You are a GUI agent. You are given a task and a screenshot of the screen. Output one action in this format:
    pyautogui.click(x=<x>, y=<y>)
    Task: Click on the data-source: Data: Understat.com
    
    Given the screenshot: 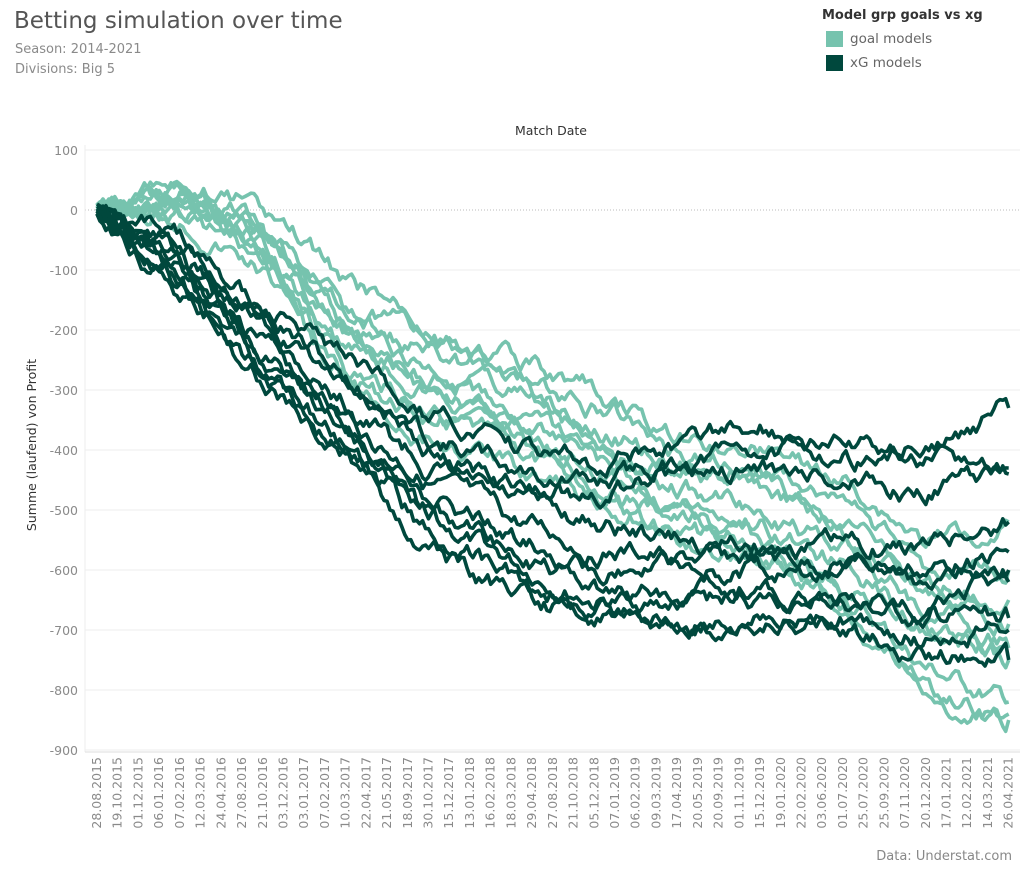 What is the action you would take?
    pyautogui.click(x=944, y=856)
    